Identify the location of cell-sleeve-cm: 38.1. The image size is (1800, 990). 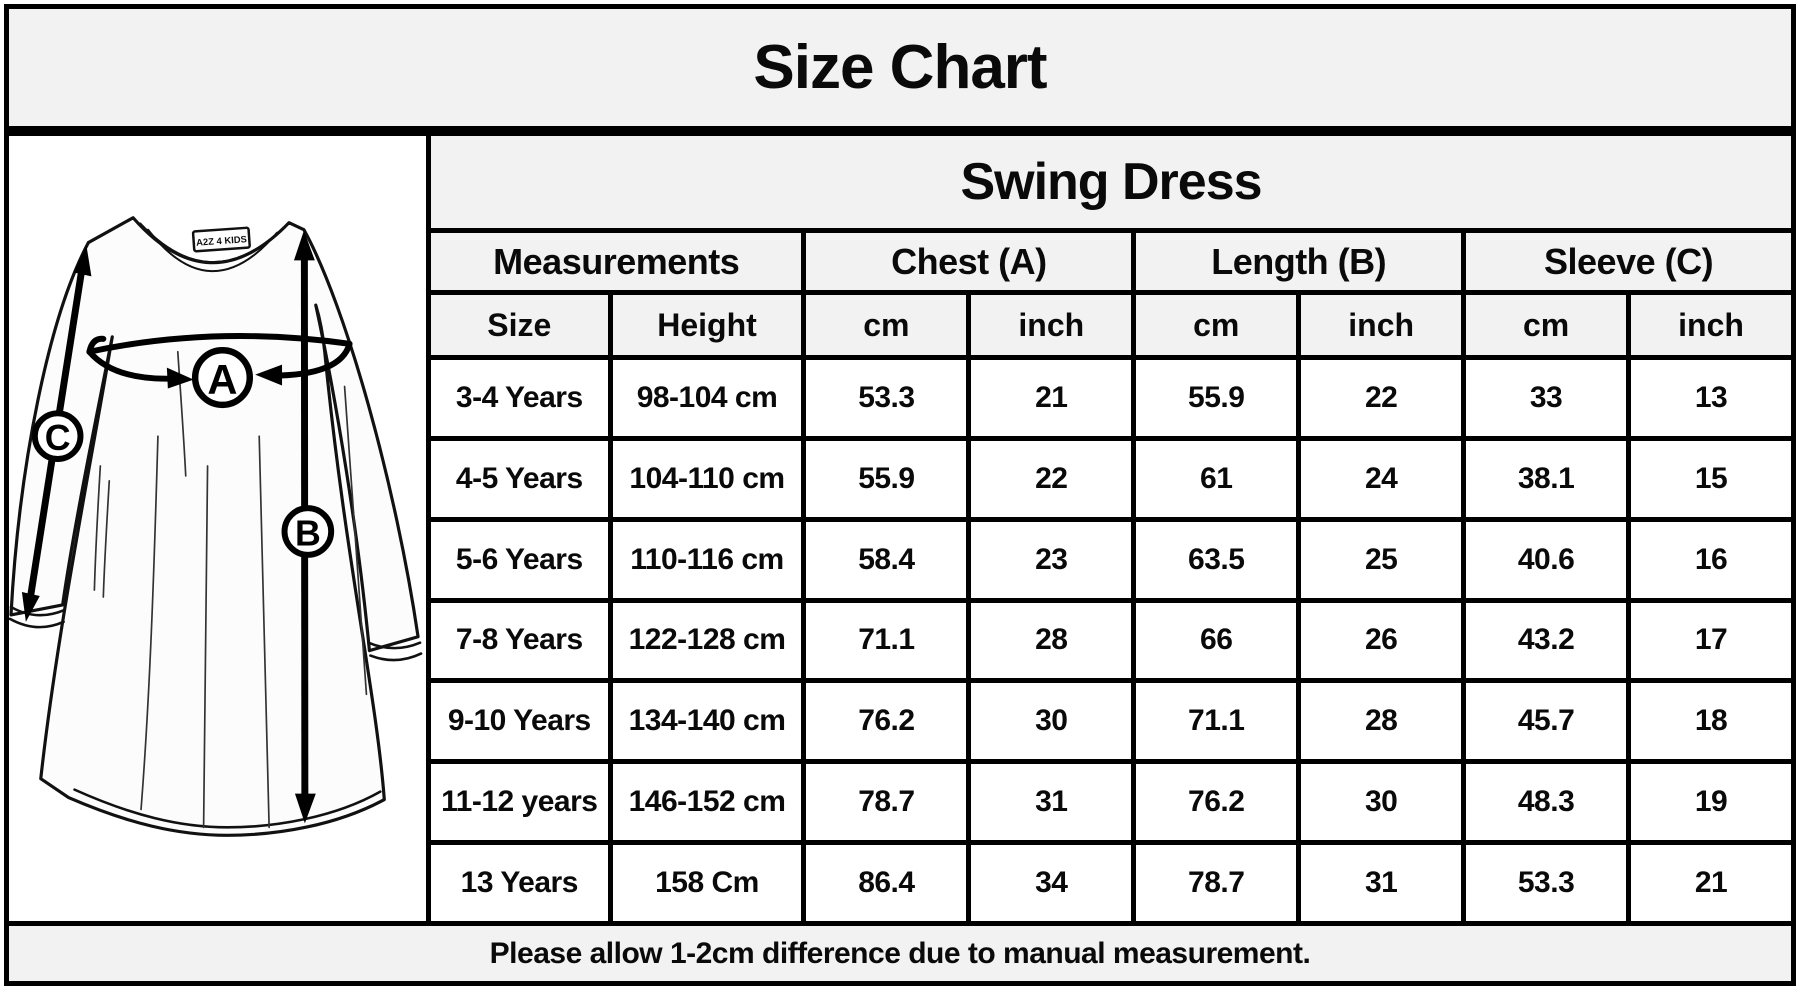
(1546, 478).